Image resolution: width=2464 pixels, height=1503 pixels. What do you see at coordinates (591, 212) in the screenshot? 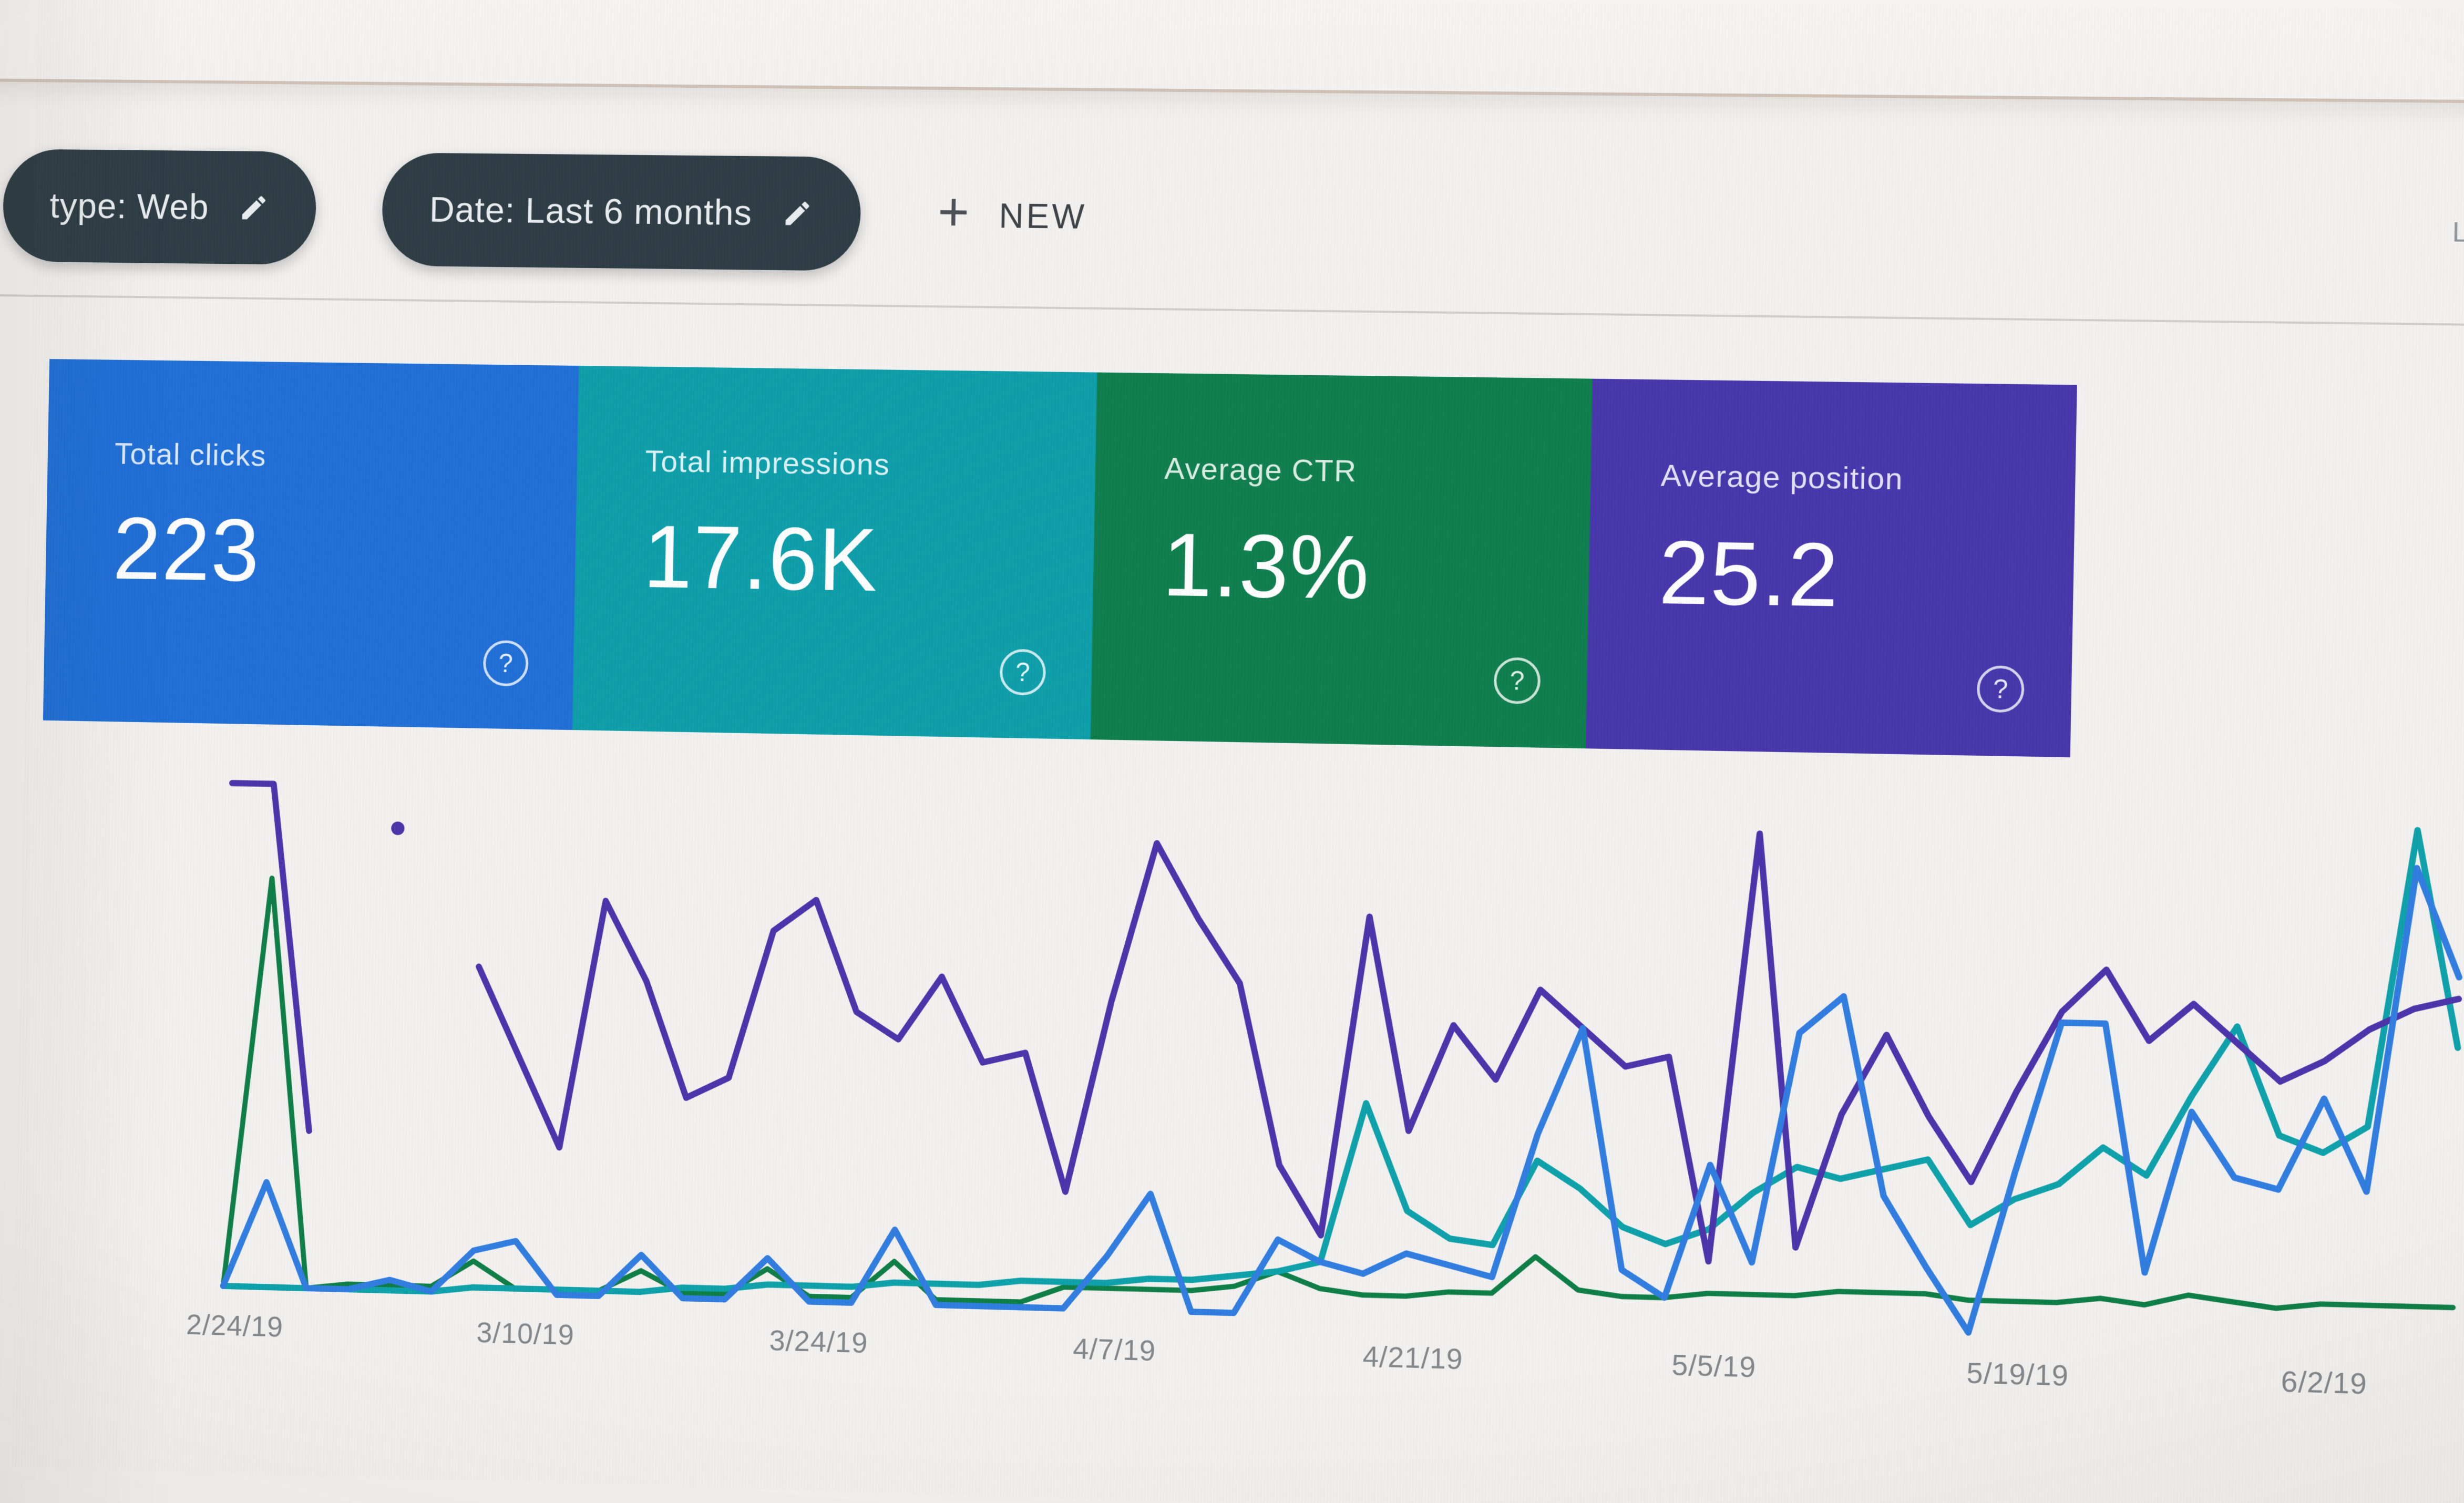
I see `filter-chip-label: Date: Last 6 months` at bounding box center [591, 212].